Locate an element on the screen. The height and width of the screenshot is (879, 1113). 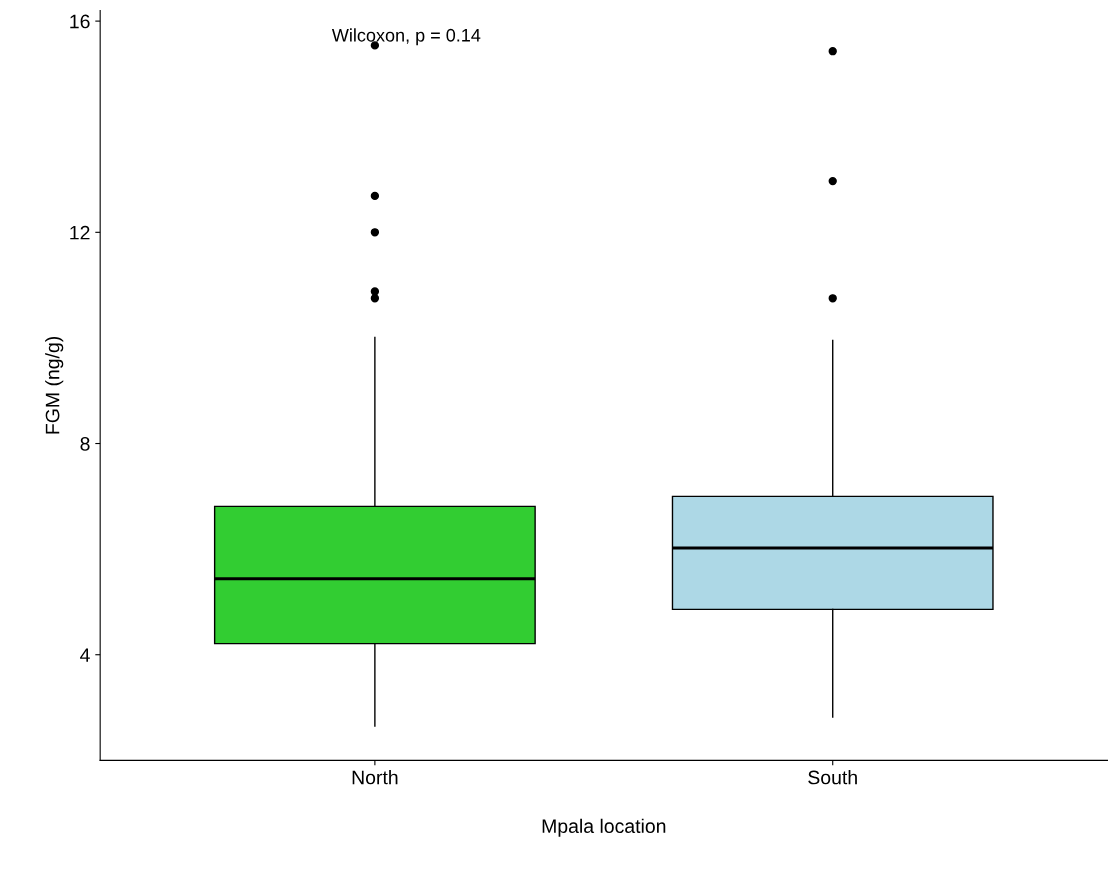
y-axis-title: FGM (ng/g) is located at coordinates (54, 385).